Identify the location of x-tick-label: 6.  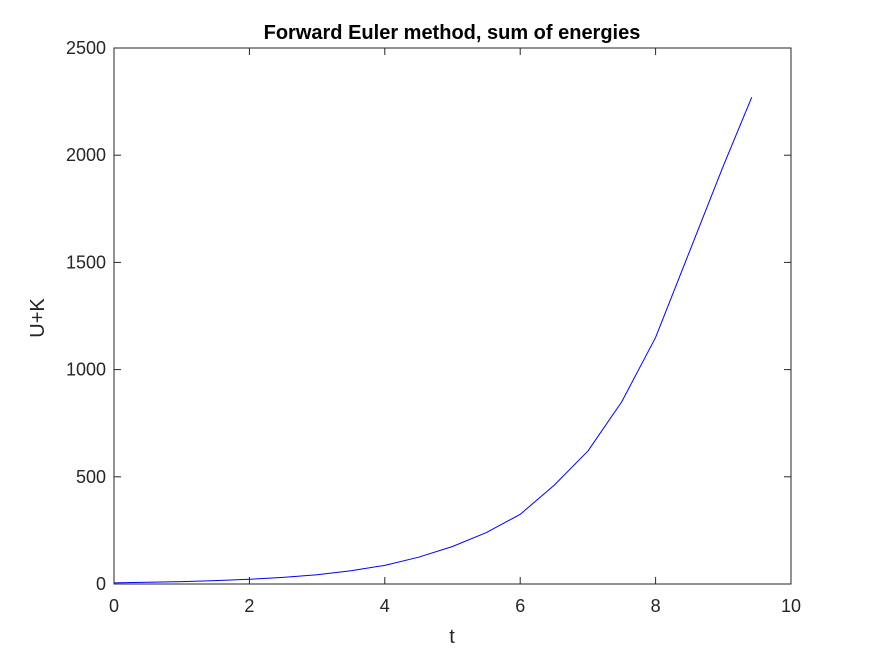
(520, 606).